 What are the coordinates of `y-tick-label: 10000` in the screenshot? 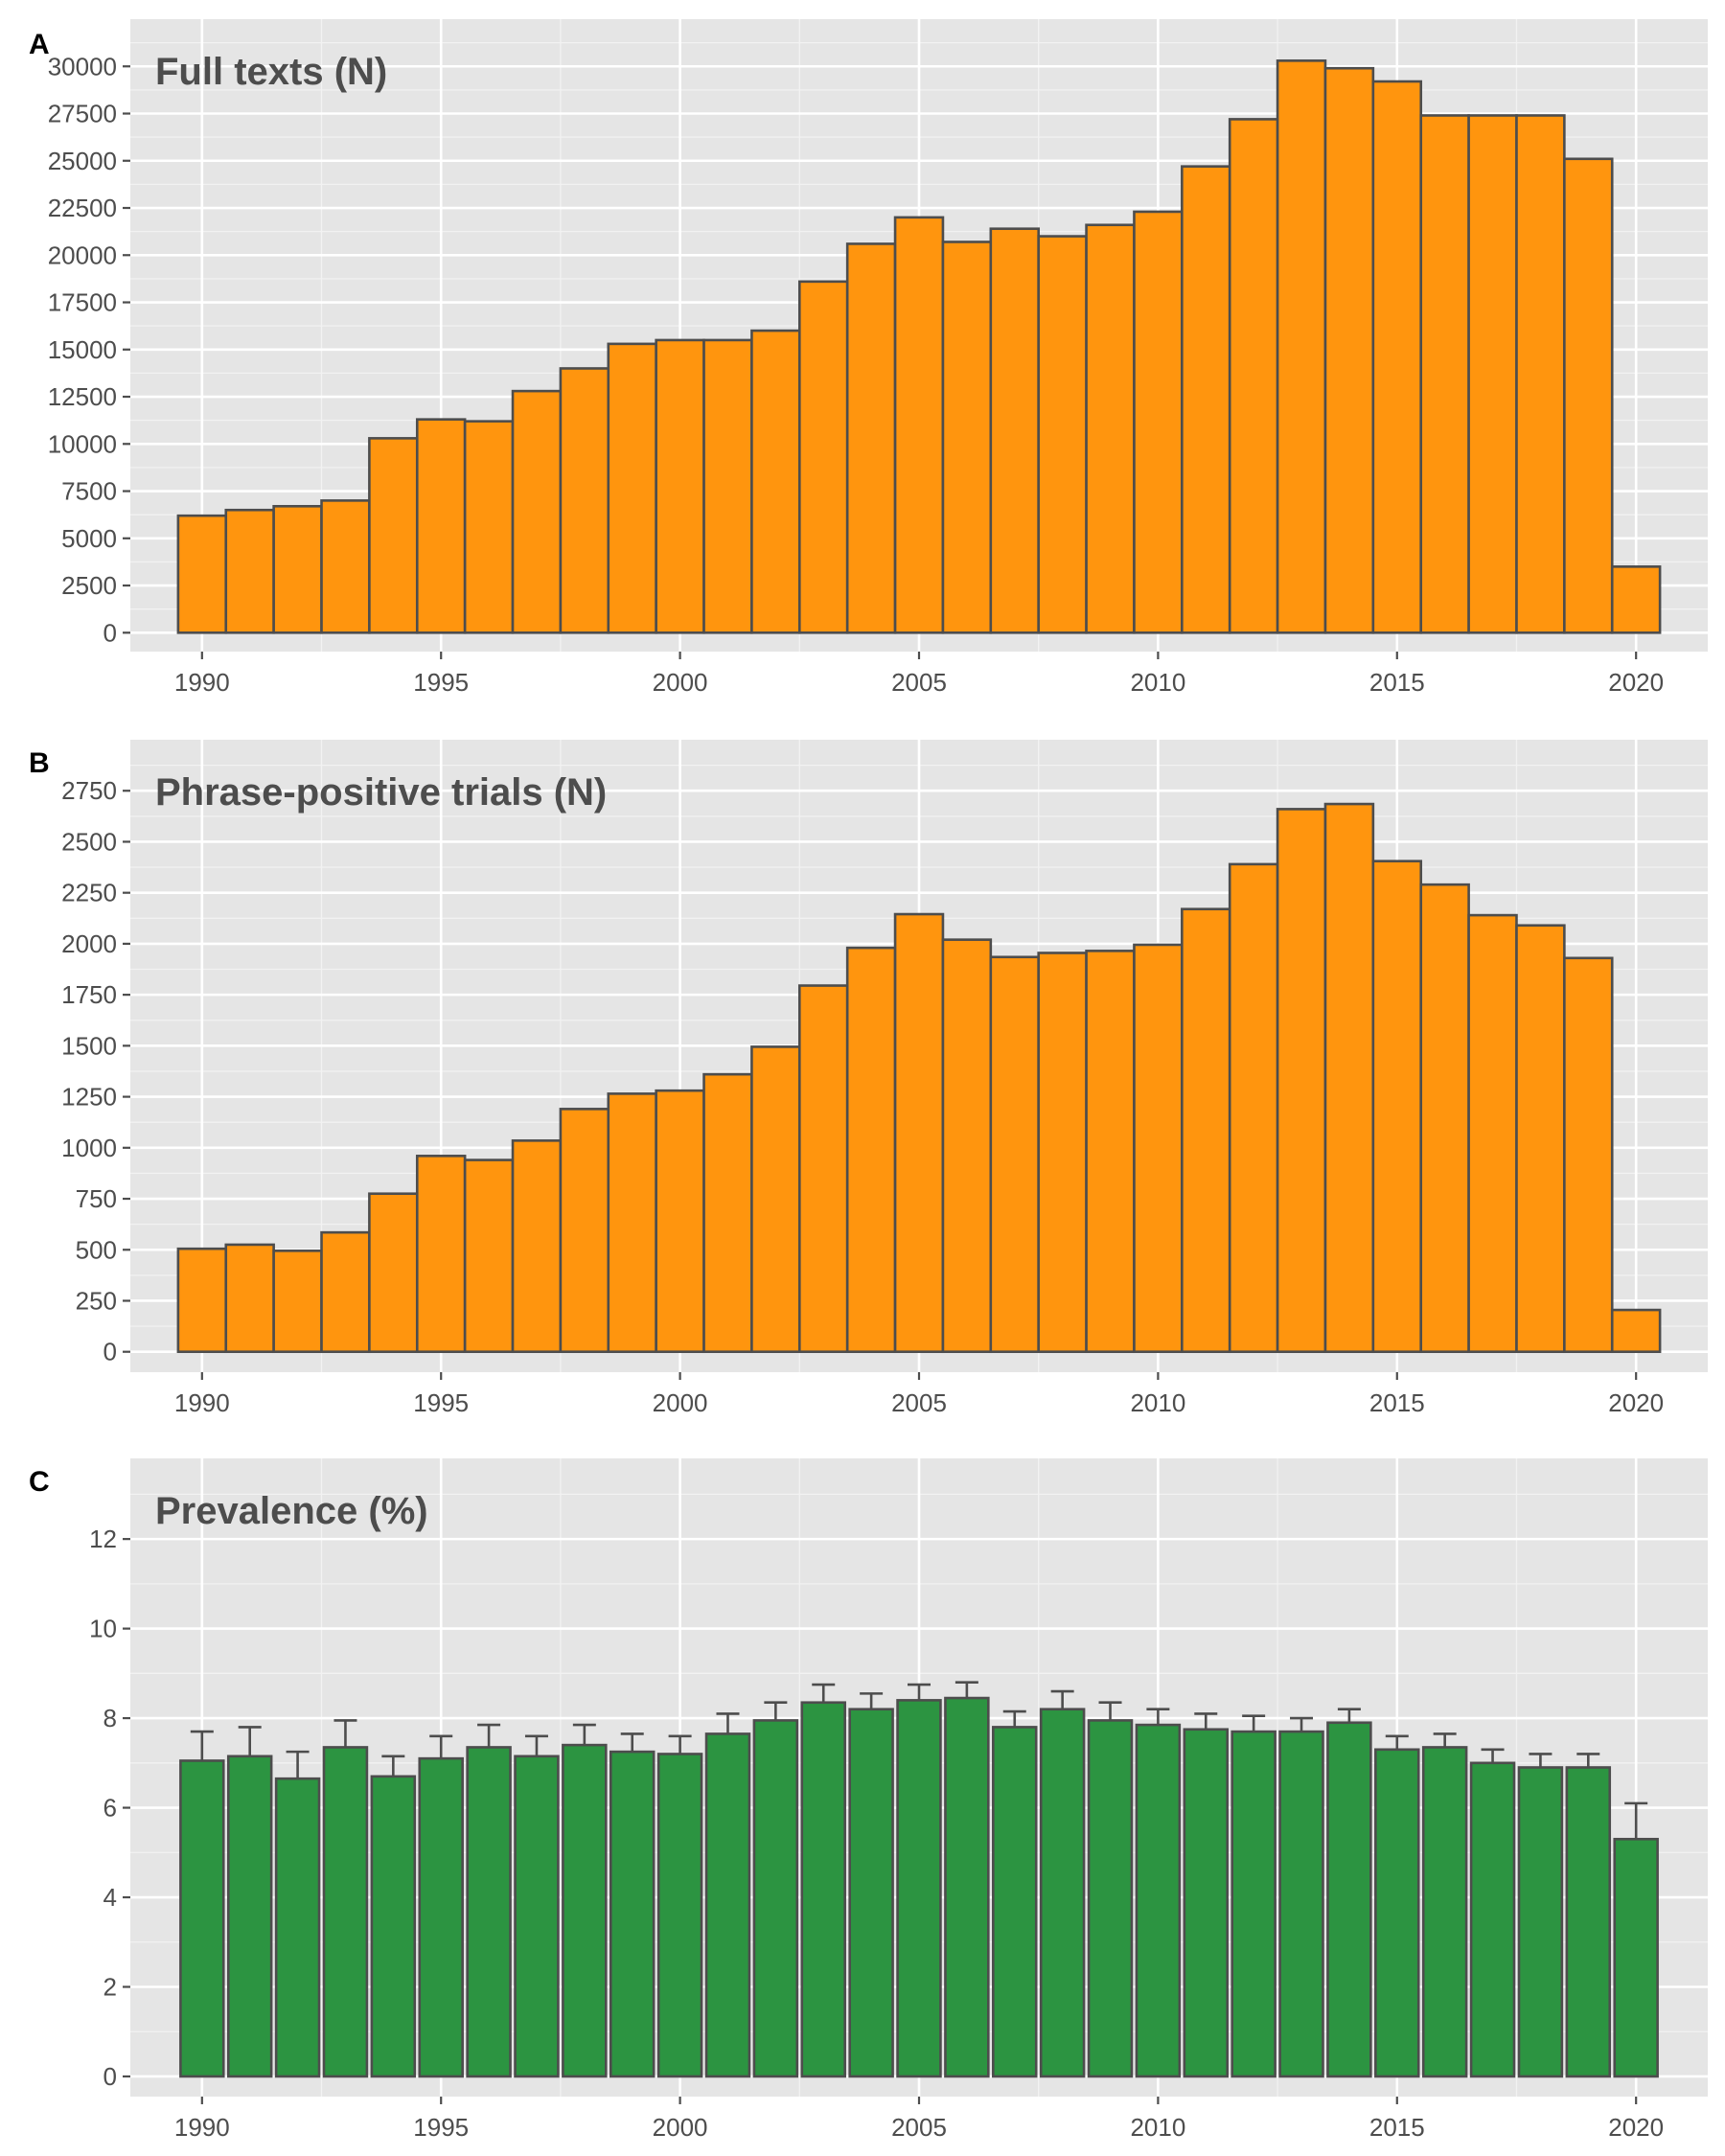 It's located at (82, 443).